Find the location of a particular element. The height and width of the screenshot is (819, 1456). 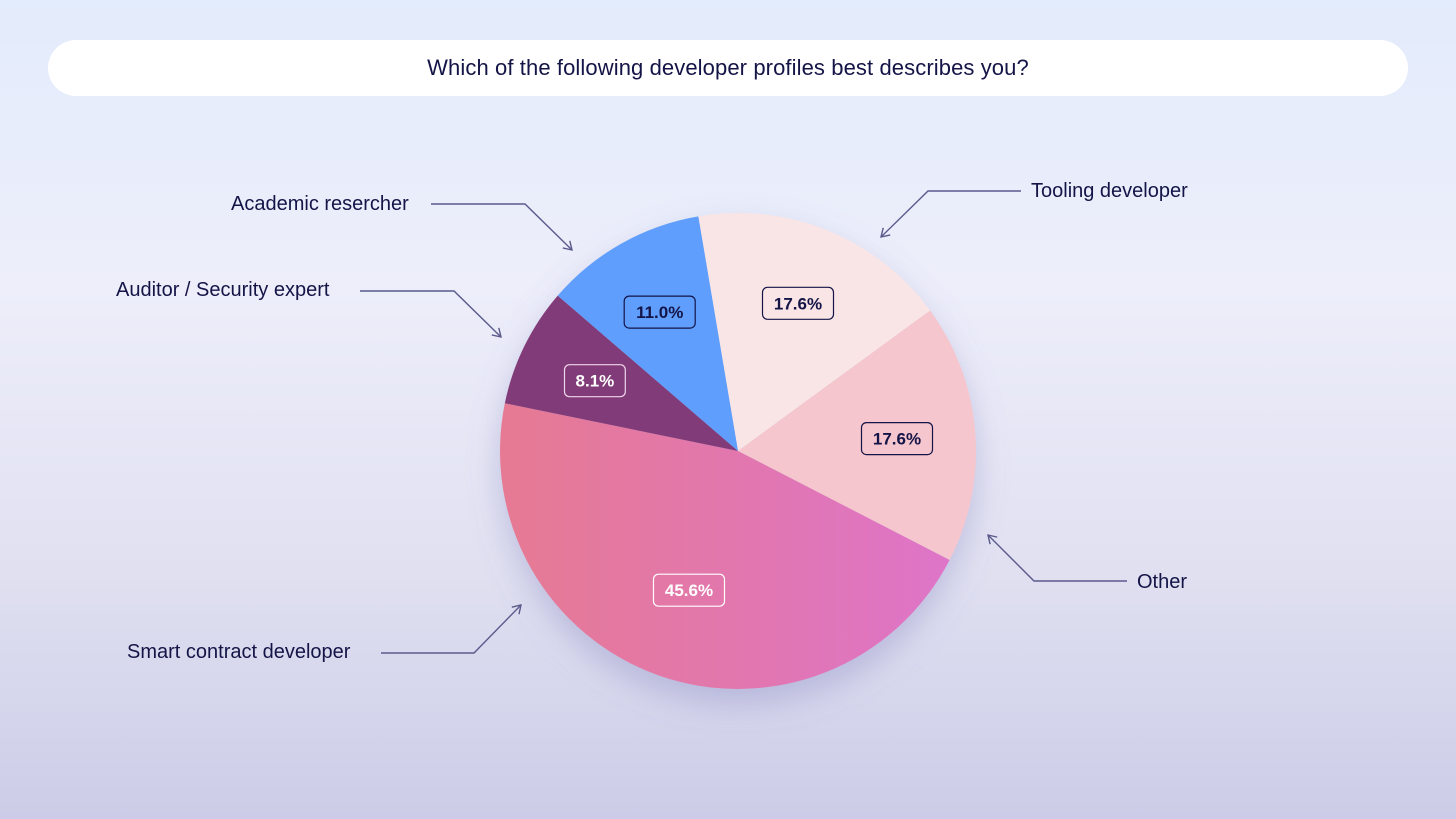

value-label: 11.0% is located at coordinates (659, 312).